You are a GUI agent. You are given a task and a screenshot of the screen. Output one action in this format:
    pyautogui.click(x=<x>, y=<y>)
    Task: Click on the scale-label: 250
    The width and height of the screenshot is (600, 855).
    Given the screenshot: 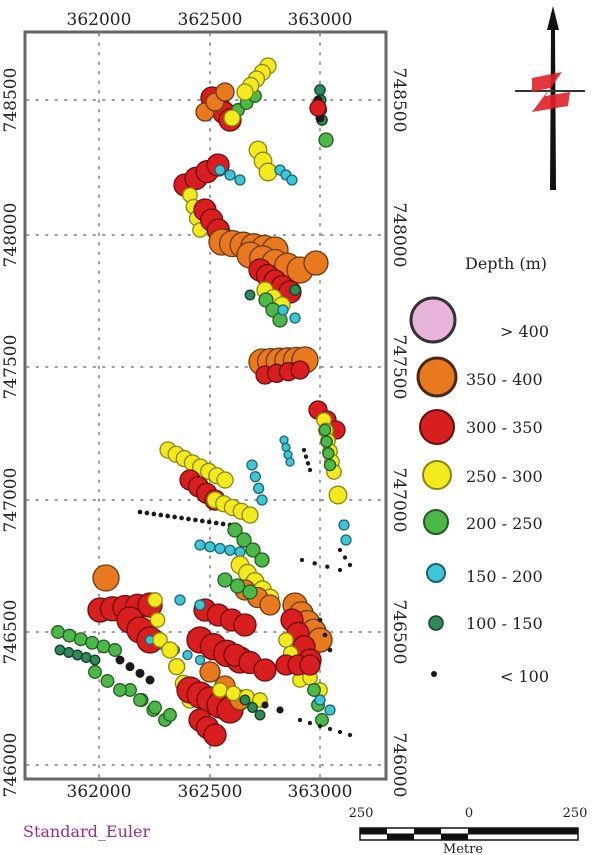 What is the action you would take?
    pyautogui.click(x=361, y=813)
    